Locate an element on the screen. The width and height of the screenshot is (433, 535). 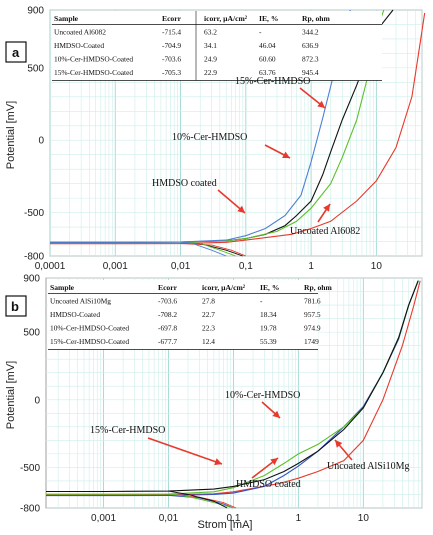
series-annotation: Uncoated Al6082 is located at coordinates (325, 231).